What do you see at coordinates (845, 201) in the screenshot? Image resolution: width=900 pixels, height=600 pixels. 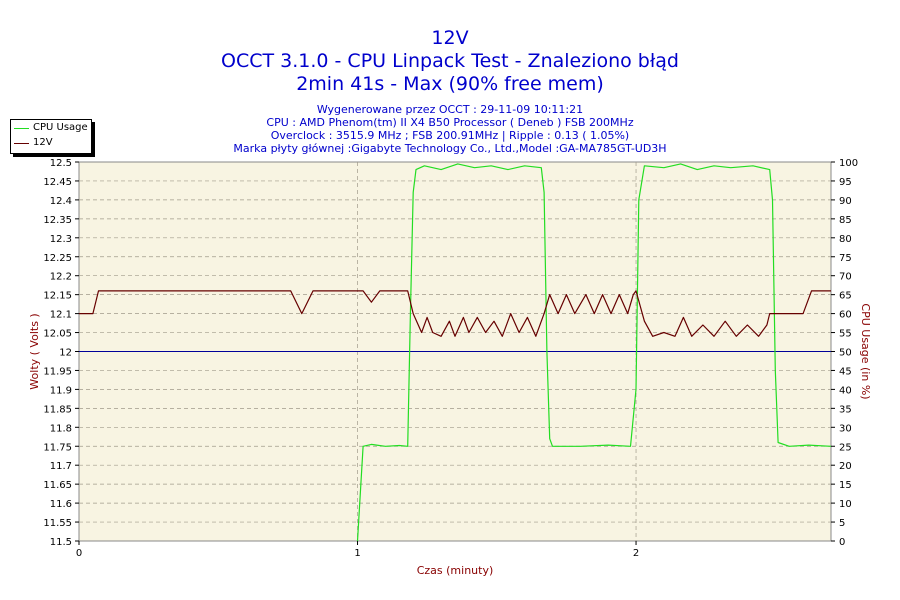 I see `y-right-tick-label: 90` at bounding box center [845, 201].